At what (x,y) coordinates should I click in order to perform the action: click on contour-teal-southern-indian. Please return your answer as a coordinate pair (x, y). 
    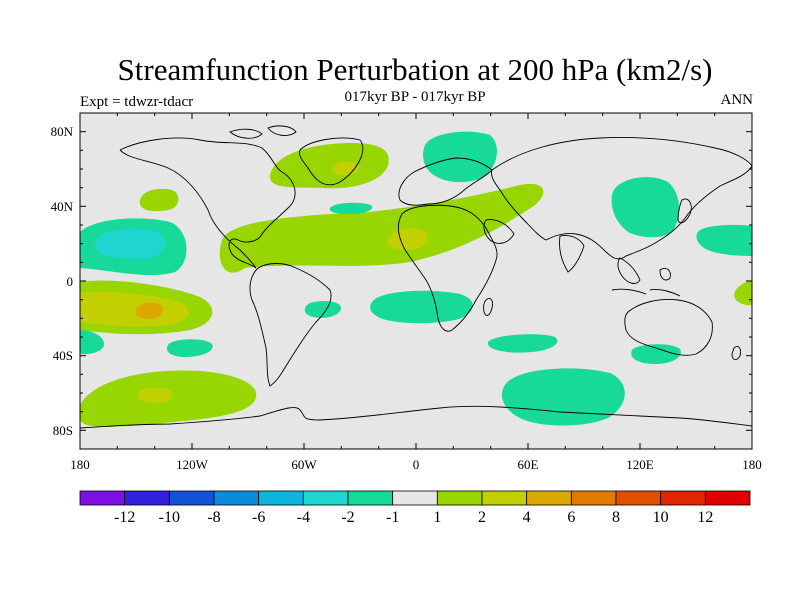
    Looking at the image, I should click on (563, 397).